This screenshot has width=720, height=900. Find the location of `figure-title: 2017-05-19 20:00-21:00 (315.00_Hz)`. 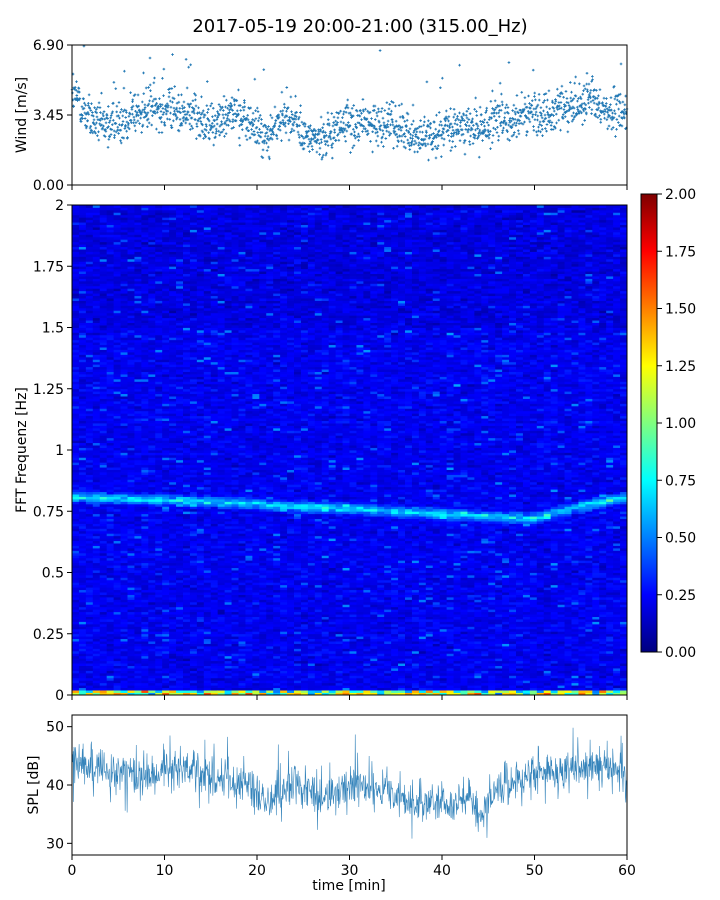

figure-title: 2017-05-19 20:00-21:00 (315.00_Hz) is located at coordinates (359, 26).